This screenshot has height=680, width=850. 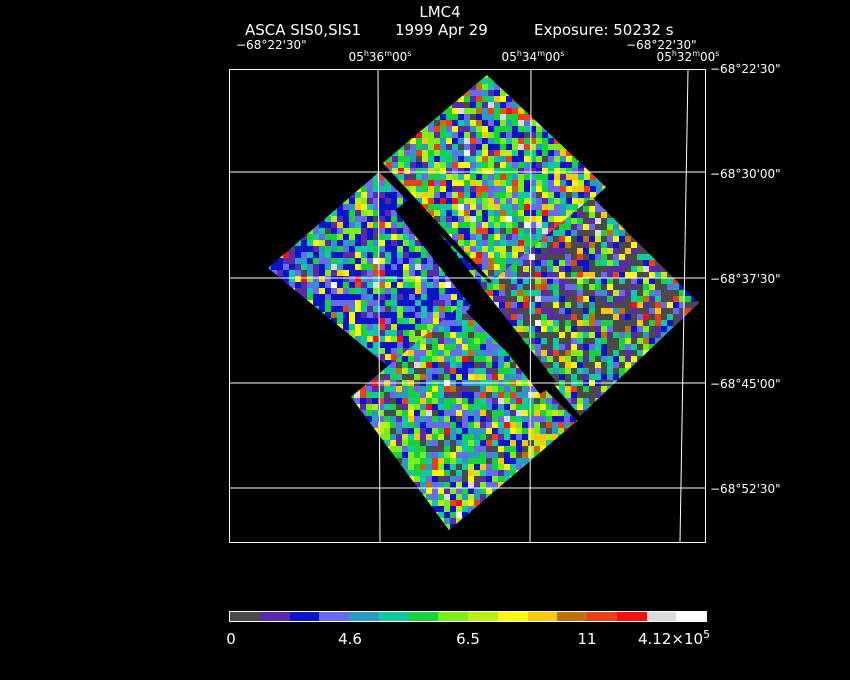 What do you see at coordinates (745, 279) in the screenshot?
I see `dec-label-37-30: −68°37'30"` at bounding box center [745, 279].